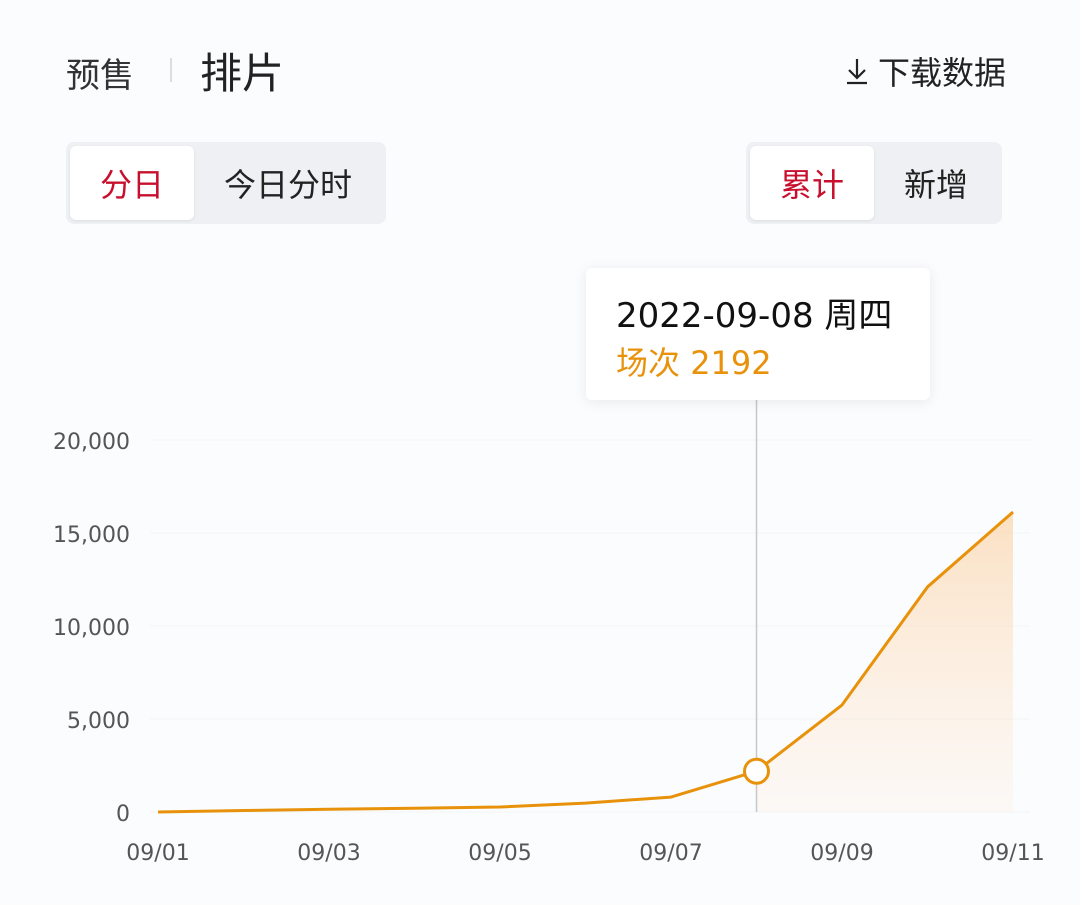 The image size is (1080, 905). What do you see at coordinates (328, 853) in the screenshot?
I see `x-tick-label: 09/03` at bounding box center [328, 853].